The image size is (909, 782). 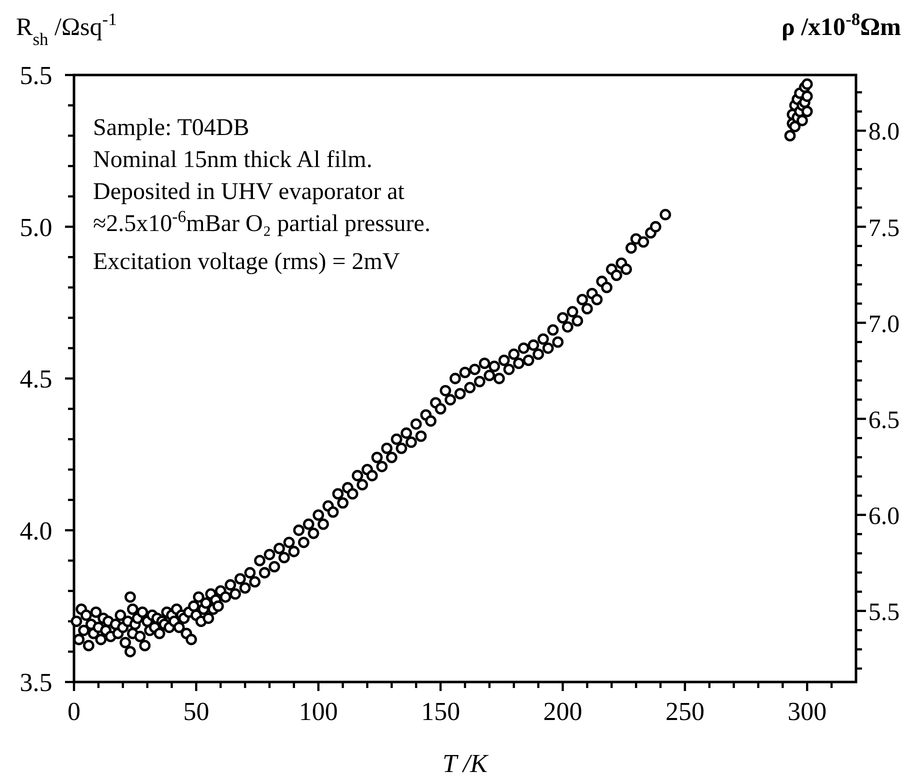 I want to click on y-axis-title: R$_{sh}$ /Ωsq$^{-1}$, so click(x=66, y=29).